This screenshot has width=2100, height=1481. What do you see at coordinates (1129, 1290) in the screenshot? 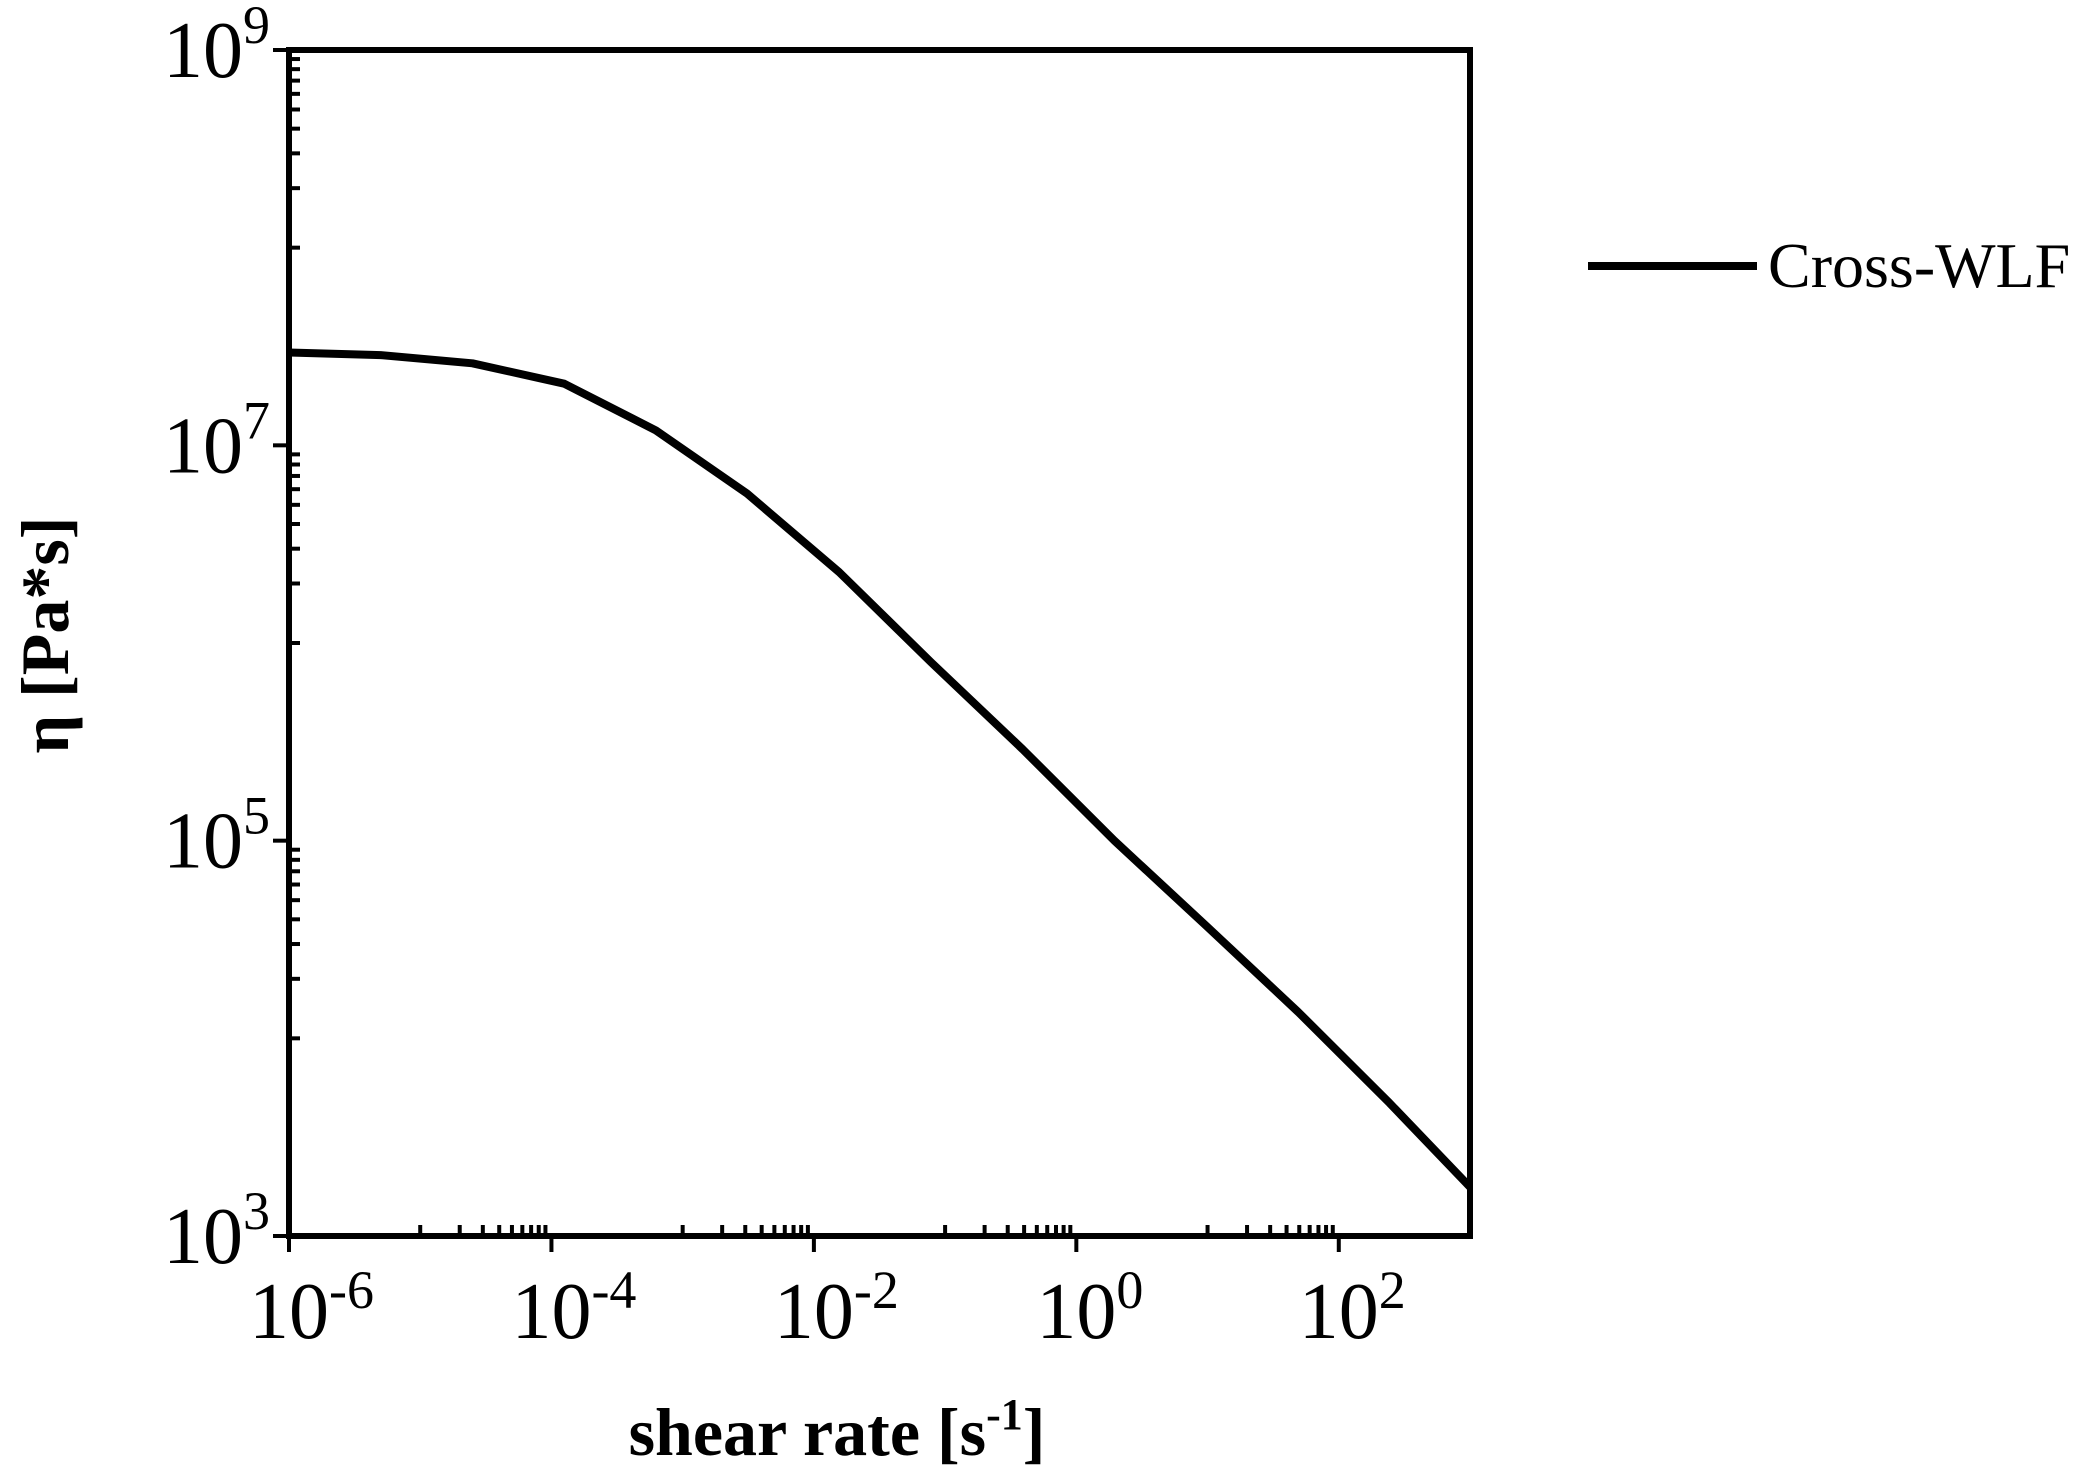
I see `x-tick-label-exponent: 0` at bounding box center [1129, 1290].